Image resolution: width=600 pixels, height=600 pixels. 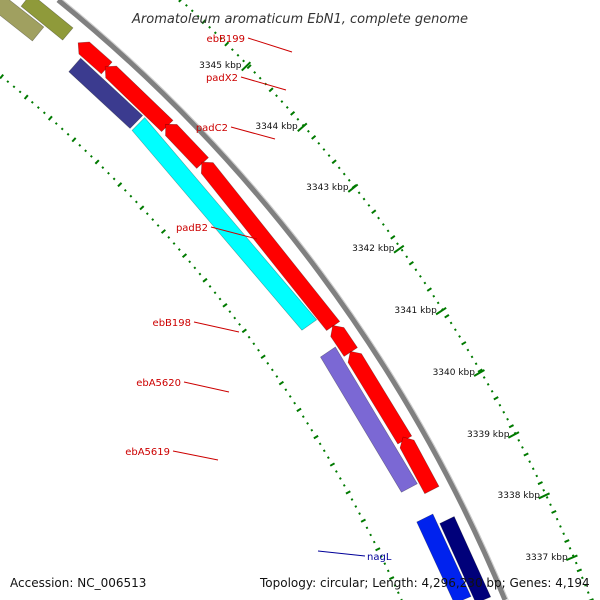 What do you see at coordinates (220, 66) in the screenshot?
I see `scale-tick-label: 3345 kbp` at bounding box center [220, 66].